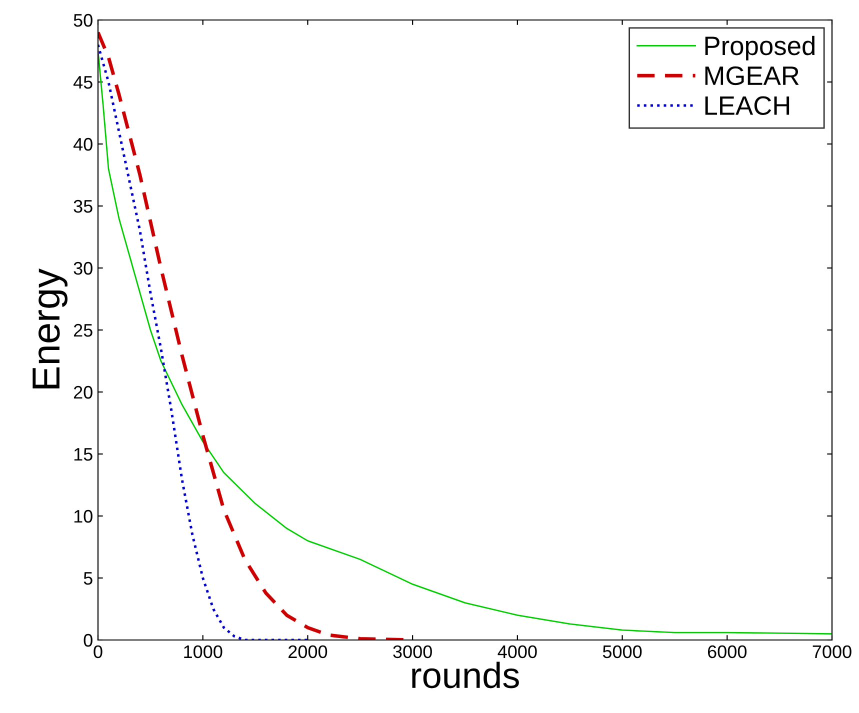  What do you see at coordinates (759, 48) in the screenshot?
I see `legend-label: Proposed` at bounding box center [759, 48].